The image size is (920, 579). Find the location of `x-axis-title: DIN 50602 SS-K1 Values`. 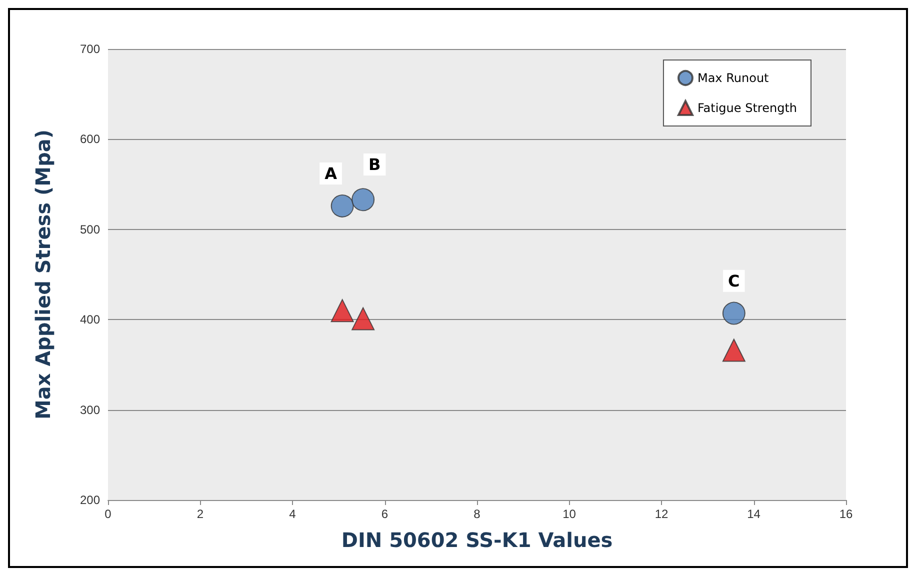

x-axis-title: DIN 50602 SS-K1 Values is located at coordinates (477, 540).